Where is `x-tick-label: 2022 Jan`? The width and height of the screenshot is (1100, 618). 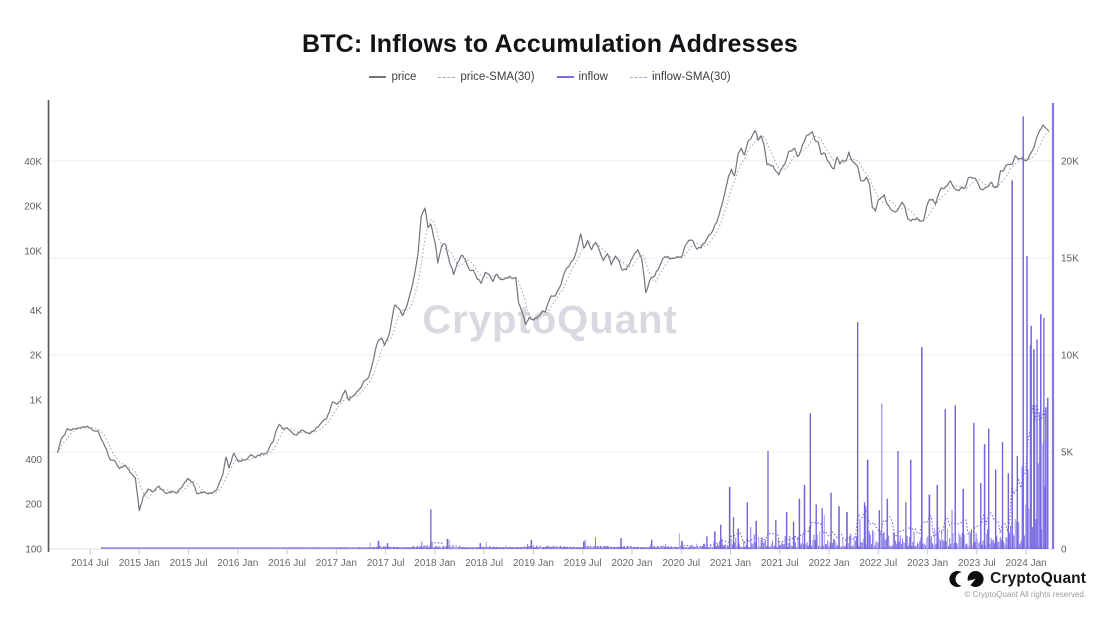 x-tick-label: 2022 Jan is located at coordinates (828, 563).